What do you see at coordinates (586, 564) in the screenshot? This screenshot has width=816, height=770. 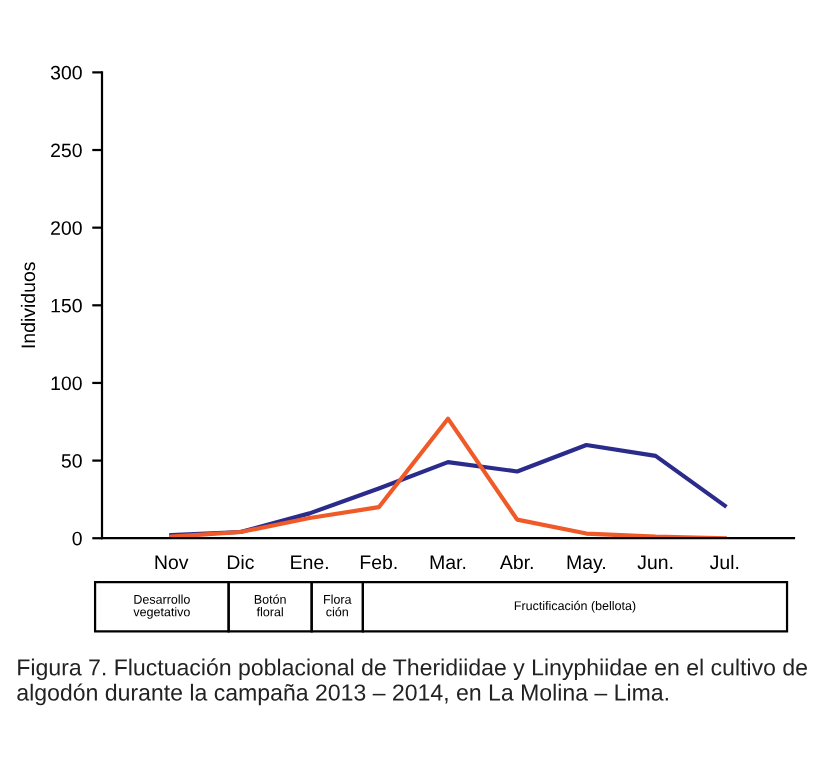 I see `x-tick-label: May.` at bounding box center [586, 564].